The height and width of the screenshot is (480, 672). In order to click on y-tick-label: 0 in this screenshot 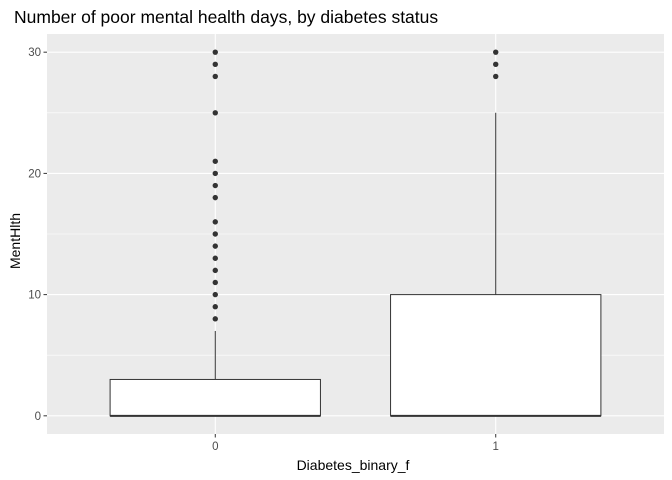, I will do `click(38, 417)`.